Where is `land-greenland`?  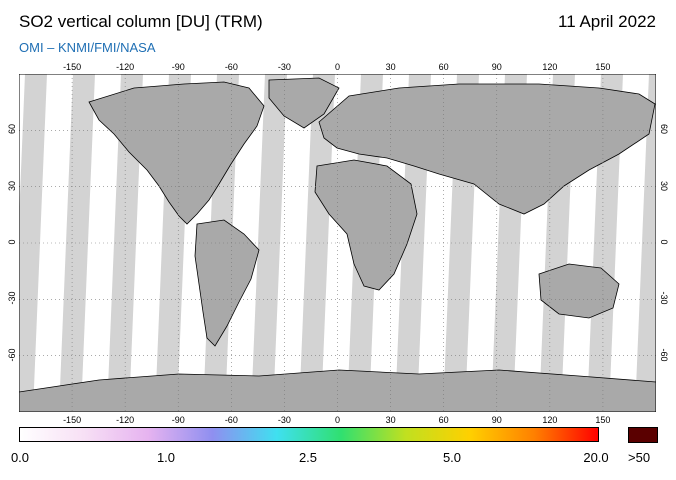
land-greenland is located at coordinates (304, 103).